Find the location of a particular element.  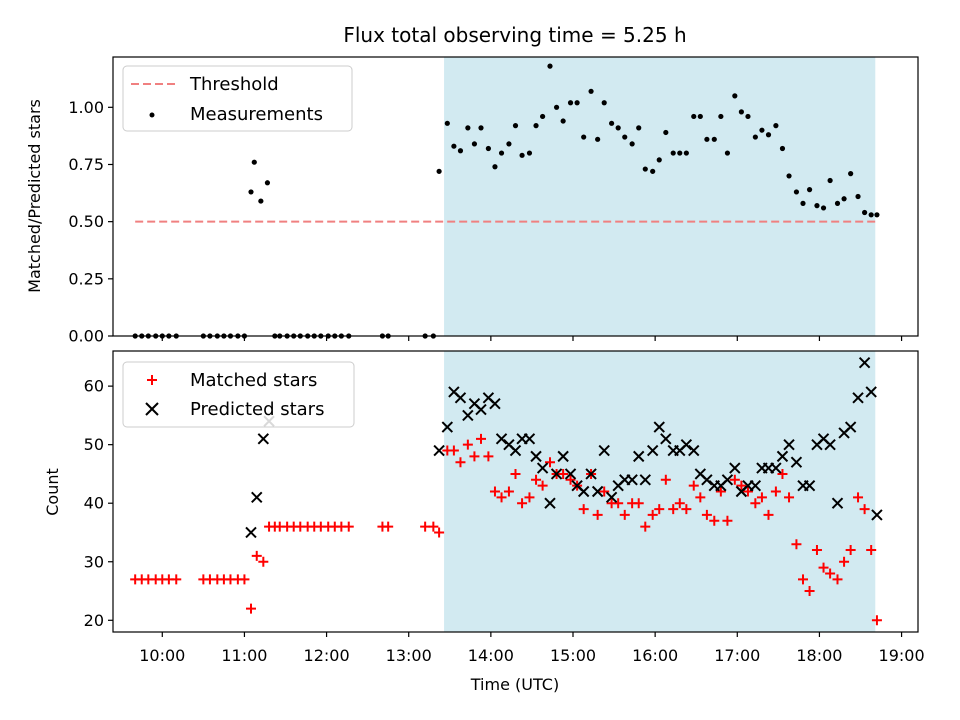

predicted-legend-marker is located at coordinates (152, 409).